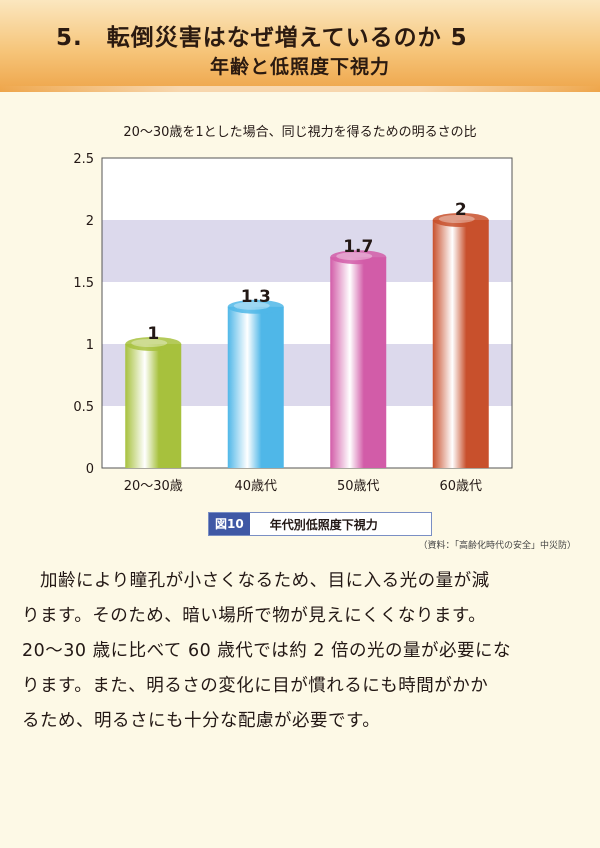  Describe the element at coordinates (358, 247) in the screenshot. I see `bar-value-label: 1.7` at that location.